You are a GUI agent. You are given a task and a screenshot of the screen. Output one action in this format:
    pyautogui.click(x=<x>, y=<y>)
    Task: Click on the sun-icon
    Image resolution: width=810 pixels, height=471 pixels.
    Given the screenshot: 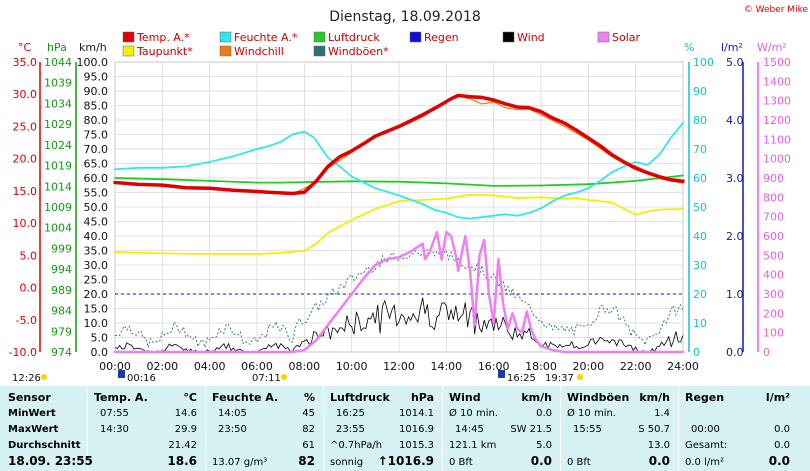 What is the action you would take?
    pyautogui.click(x=44, y=377)
    